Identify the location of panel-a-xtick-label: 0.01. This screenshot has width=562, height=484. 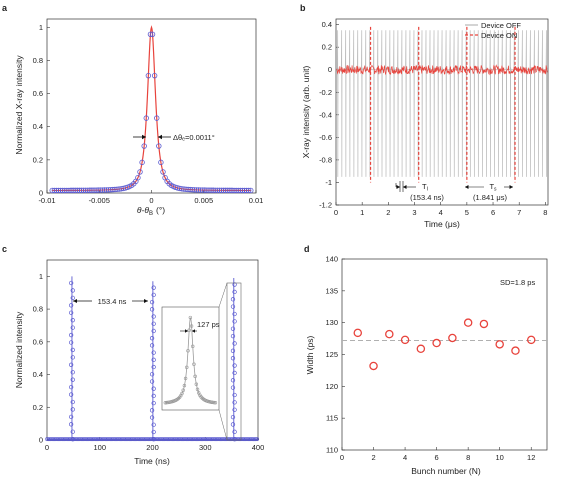
(256, 200).